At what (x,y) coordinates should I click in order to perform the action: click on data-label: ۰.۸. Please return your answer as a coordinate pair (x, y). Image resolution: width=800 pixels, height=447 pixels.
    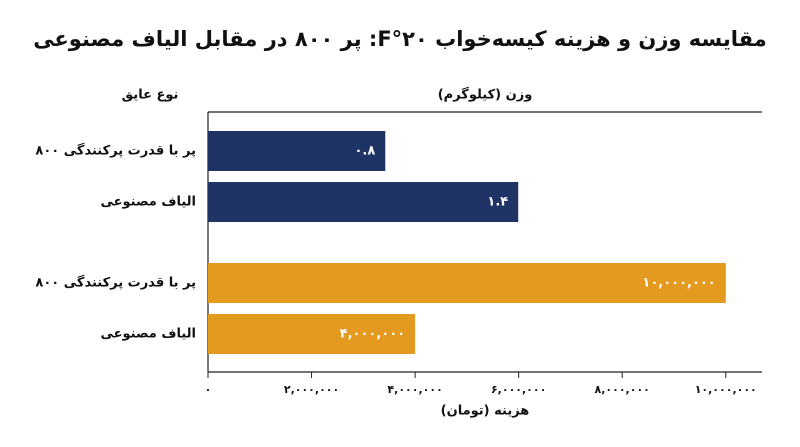
    Looking at the image, I should click on (364, 151).